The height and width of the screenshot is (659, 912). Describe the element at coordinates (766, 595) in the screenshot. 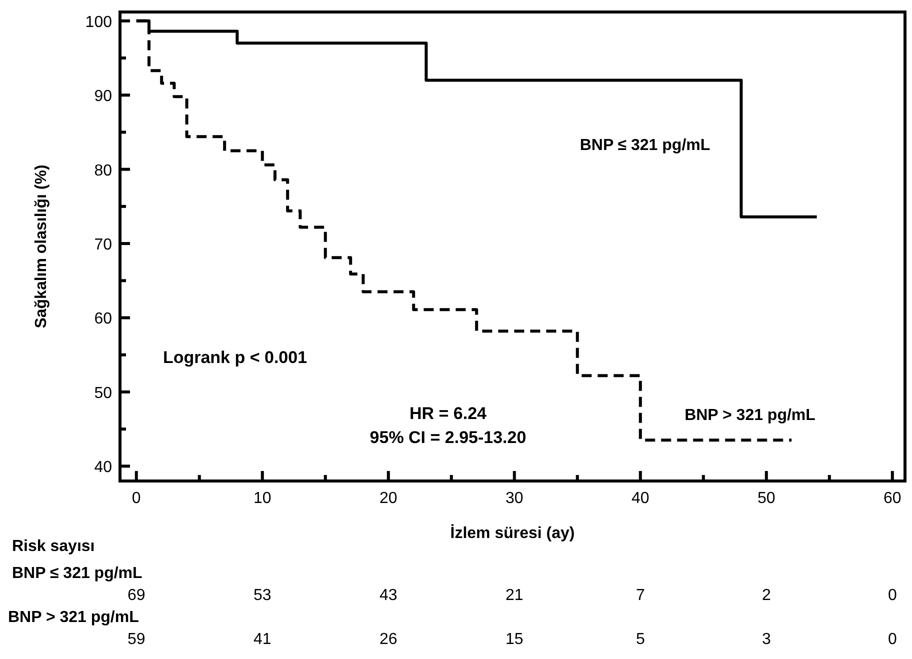

I see `text: 2` at that location.